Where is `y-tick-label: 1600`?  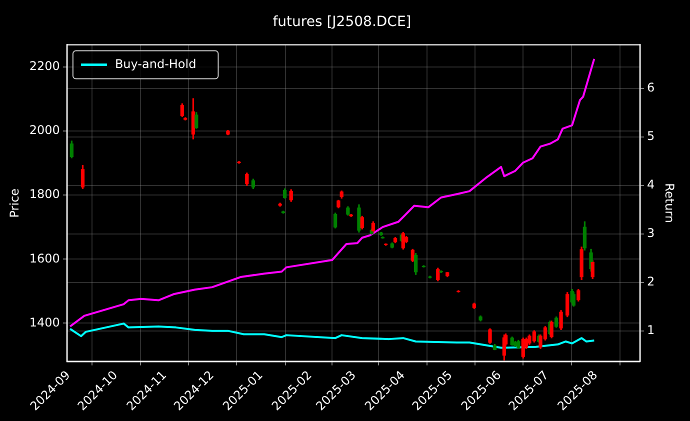
y-tick-label: 1600 is located at coordinates (44, 258).